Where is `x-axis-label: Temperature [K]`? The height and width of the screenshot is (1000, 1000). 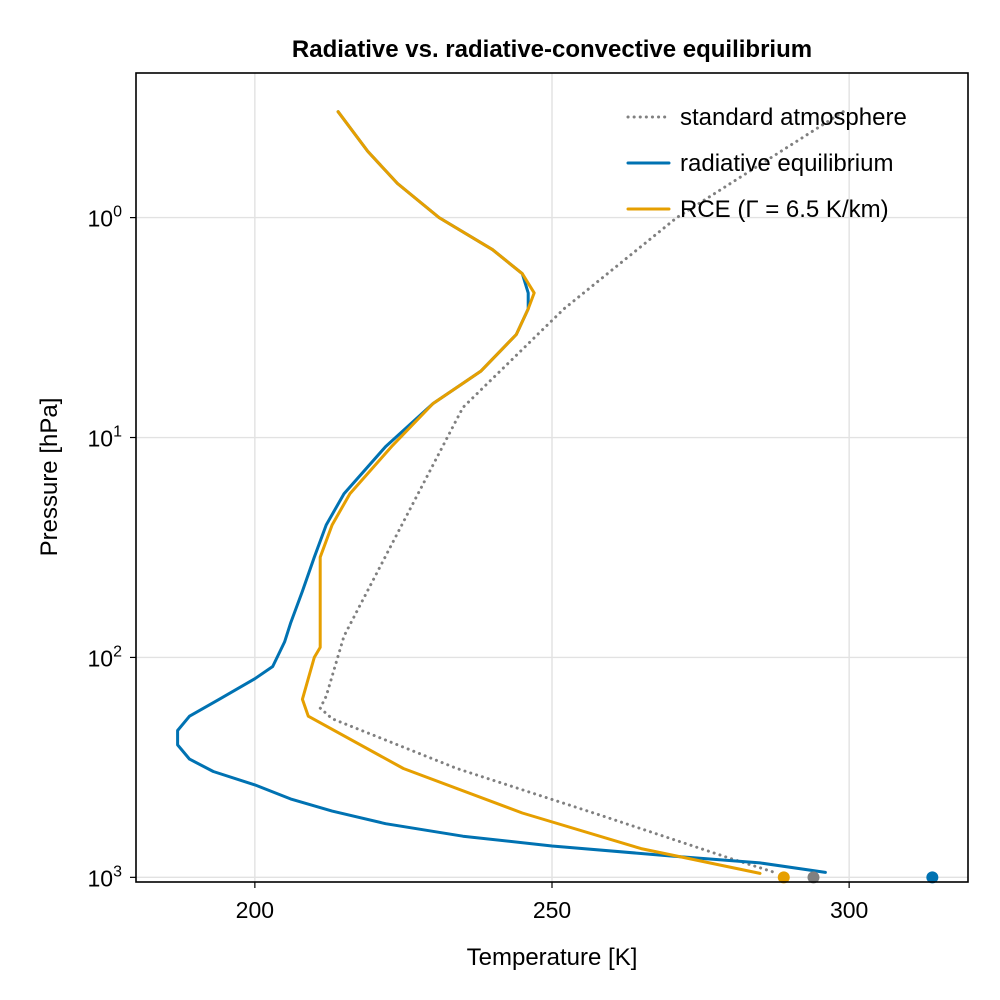
x-axis-label: Temperature [K] is located at coordinates (552, 957).